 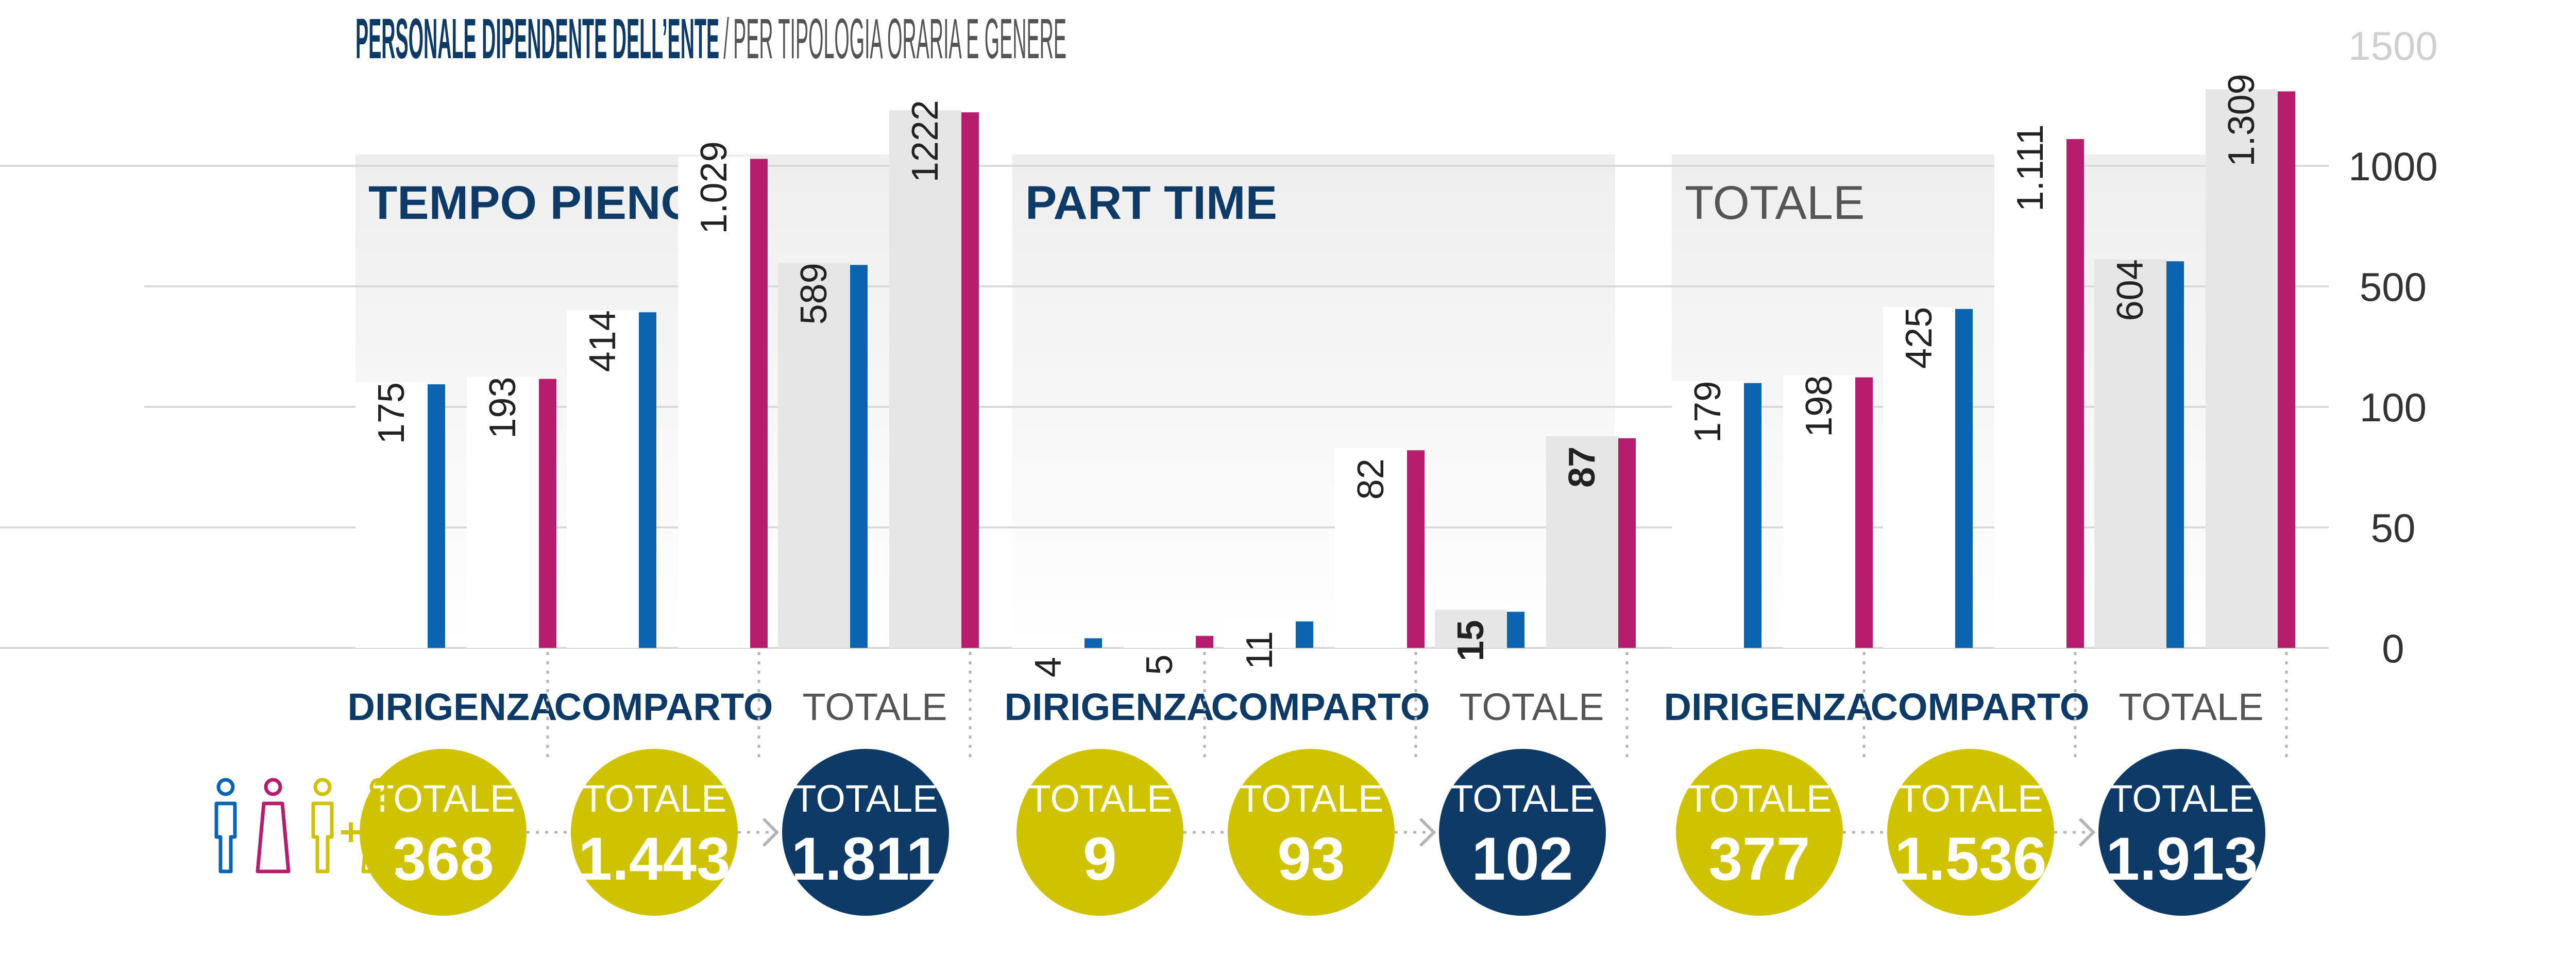 What do you see at coordinates (443, 859) in the screenshot?
I see `total-circle-value: 368` at bounding box center [443, 859].